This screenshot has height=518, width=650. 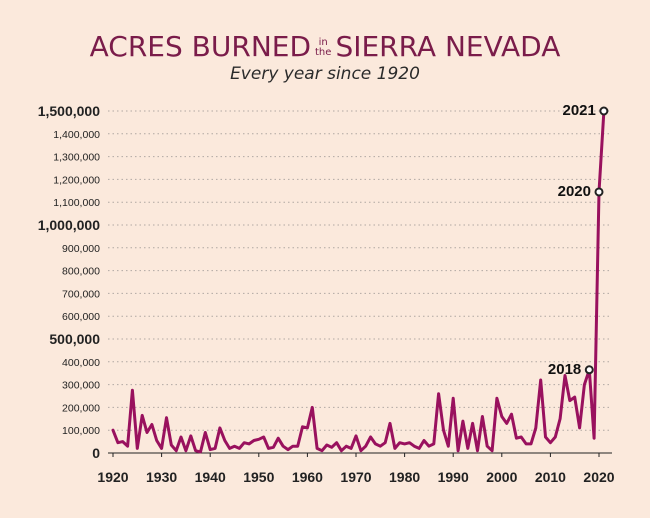 I want to click on chart-title: ACRES BURNED in the SIERRA NEVADA, so click(x=325, y=46).